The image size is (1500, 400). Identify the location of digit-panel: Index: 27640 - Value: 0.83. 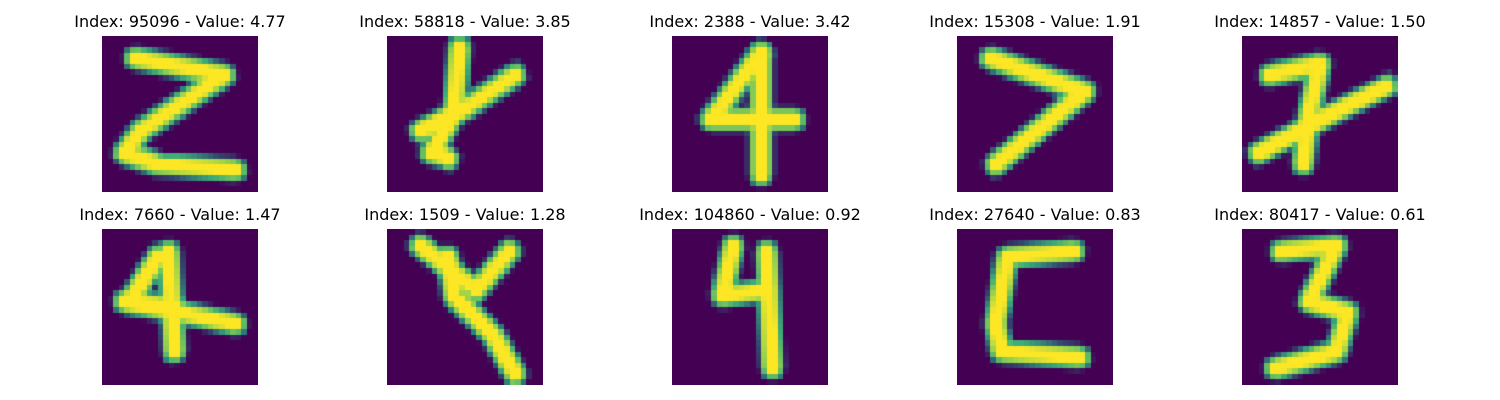
(1035, 295).